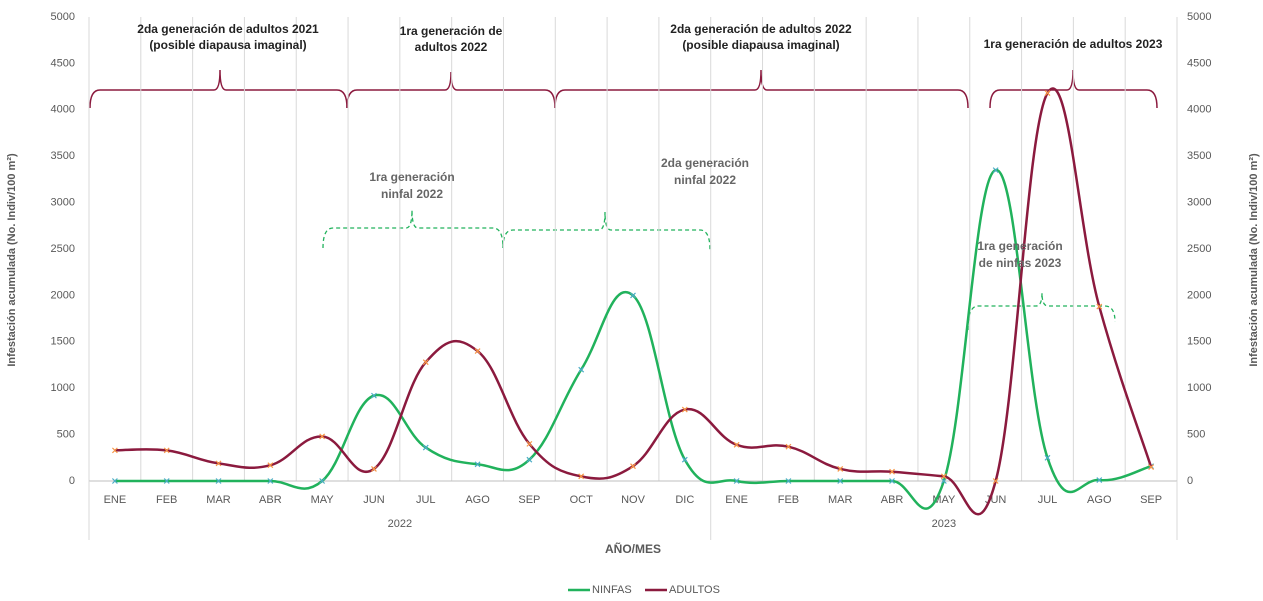  Describe the element at coordinates (612, 590) in the screenshot. I see `legend-label: NINFAS` at that location.